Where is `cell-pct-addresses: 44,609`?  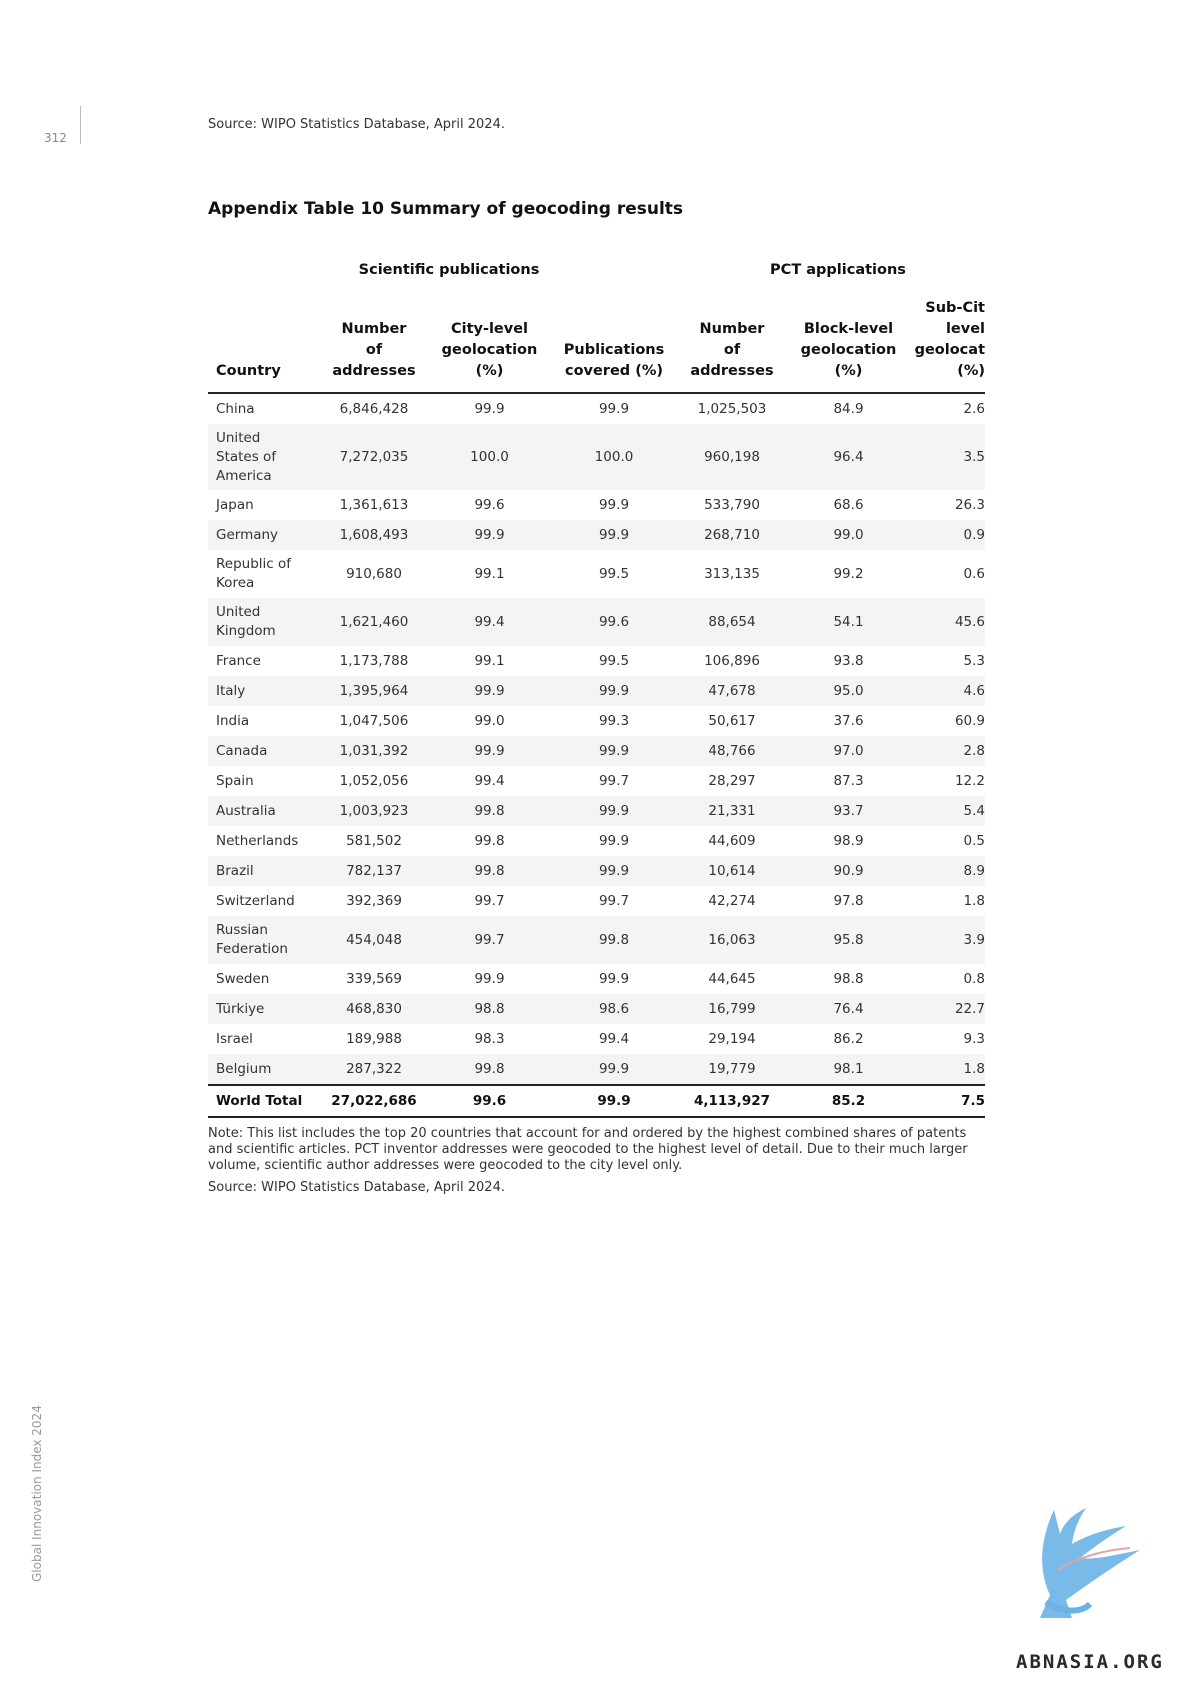
cell-pct-addresses: 44,609 is located at coordinates (732, 840).